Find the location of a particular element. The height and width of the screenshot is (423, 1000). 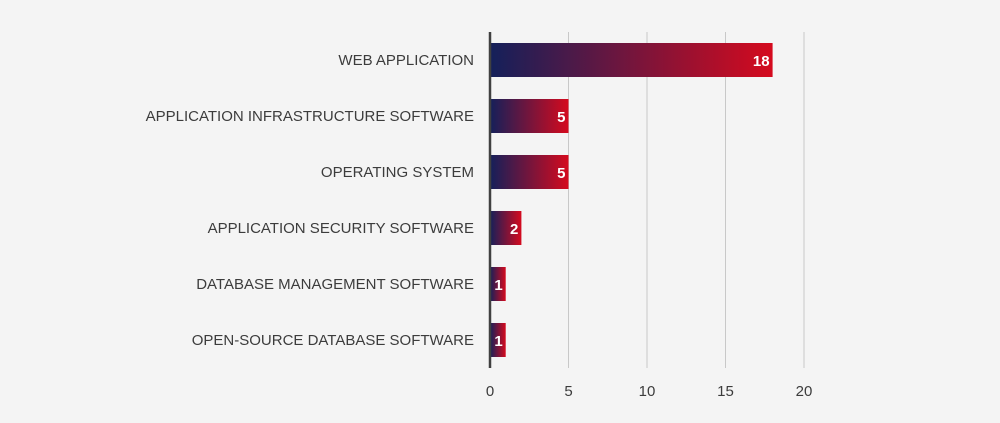

category-label: WEB APPLICATION is located at coordinates (406, 60).